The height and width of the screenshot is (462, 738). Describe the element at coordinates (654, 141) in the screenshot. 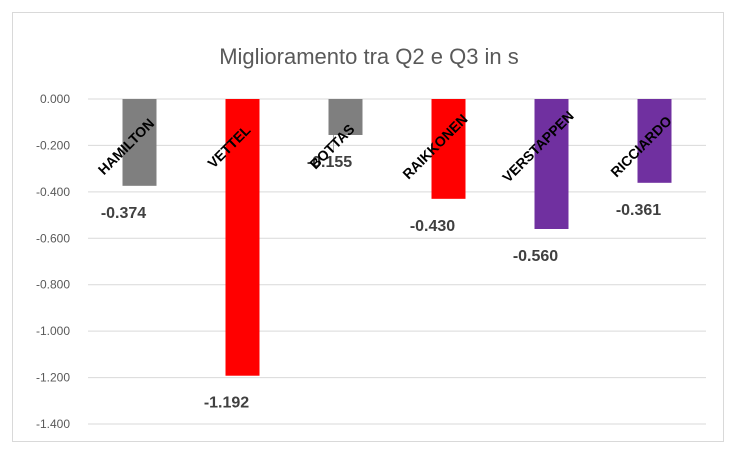

I see `bar-ricciardo` at that location.